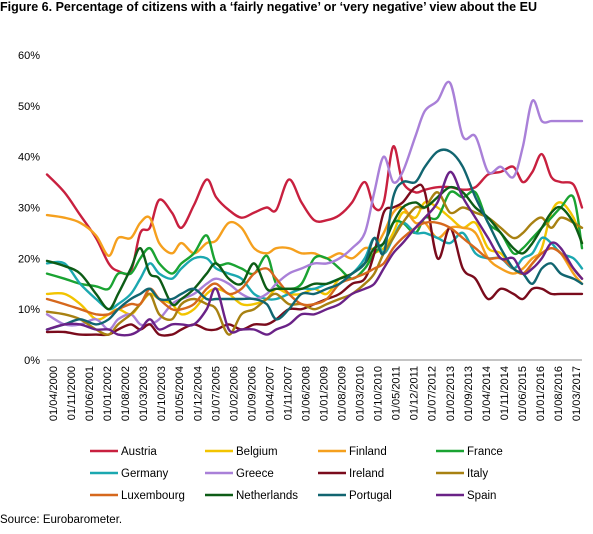  What do you see at coordinates (541, 393) in the screenshot?
I see `x-tick-label: 01/01/2016` at bounding box center [541, 393].